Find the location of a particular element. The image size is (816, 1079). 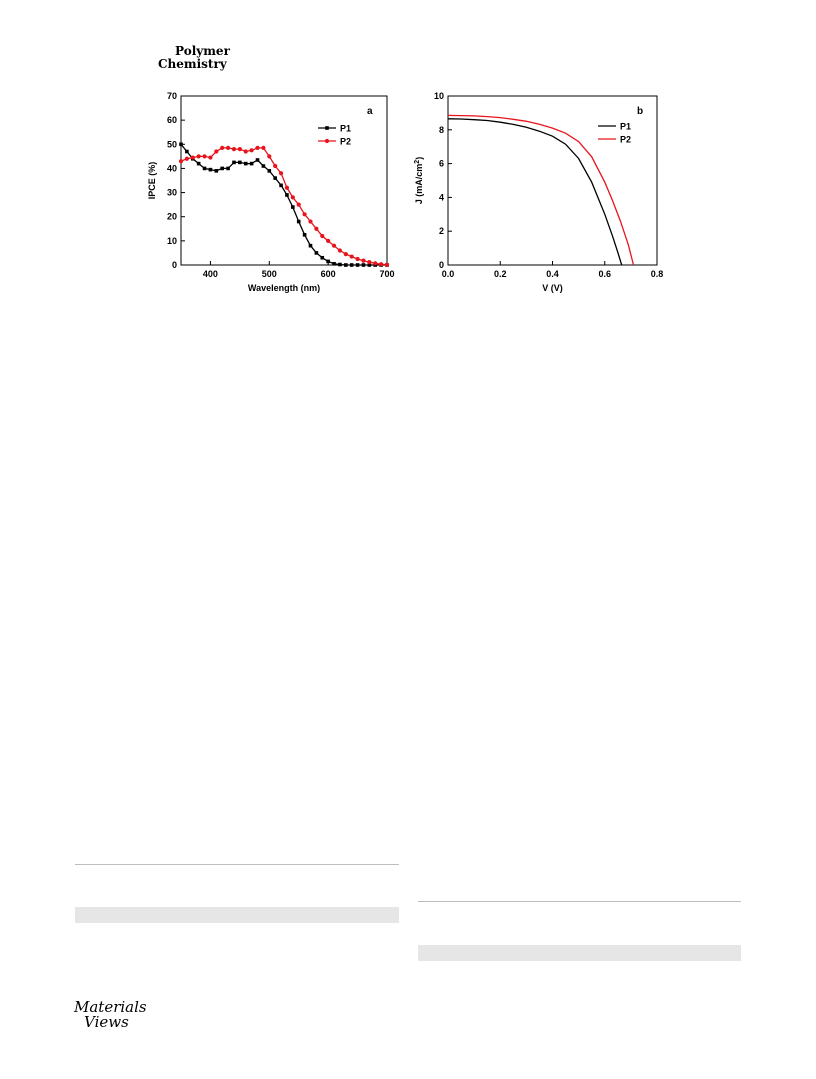

footer-bar-right is located at coordinates (579, 953).